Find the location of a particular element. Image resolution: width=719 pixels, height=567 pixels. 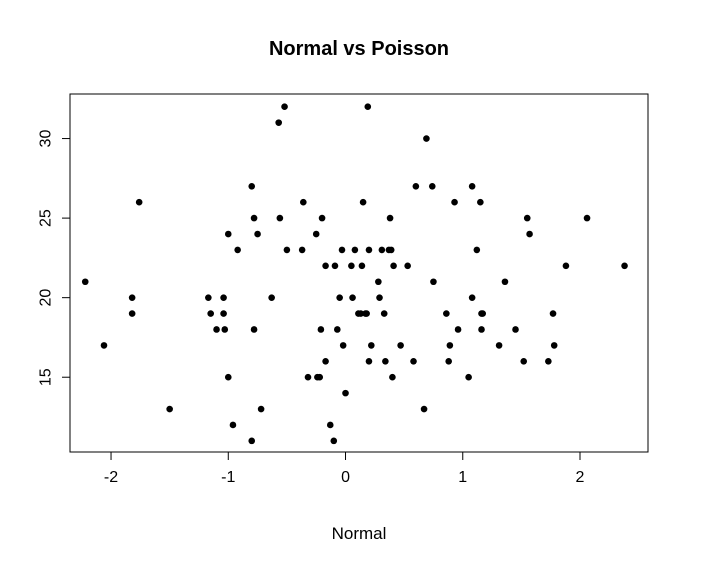

x-axis-label: Normal is located at coordinates (359, 533).